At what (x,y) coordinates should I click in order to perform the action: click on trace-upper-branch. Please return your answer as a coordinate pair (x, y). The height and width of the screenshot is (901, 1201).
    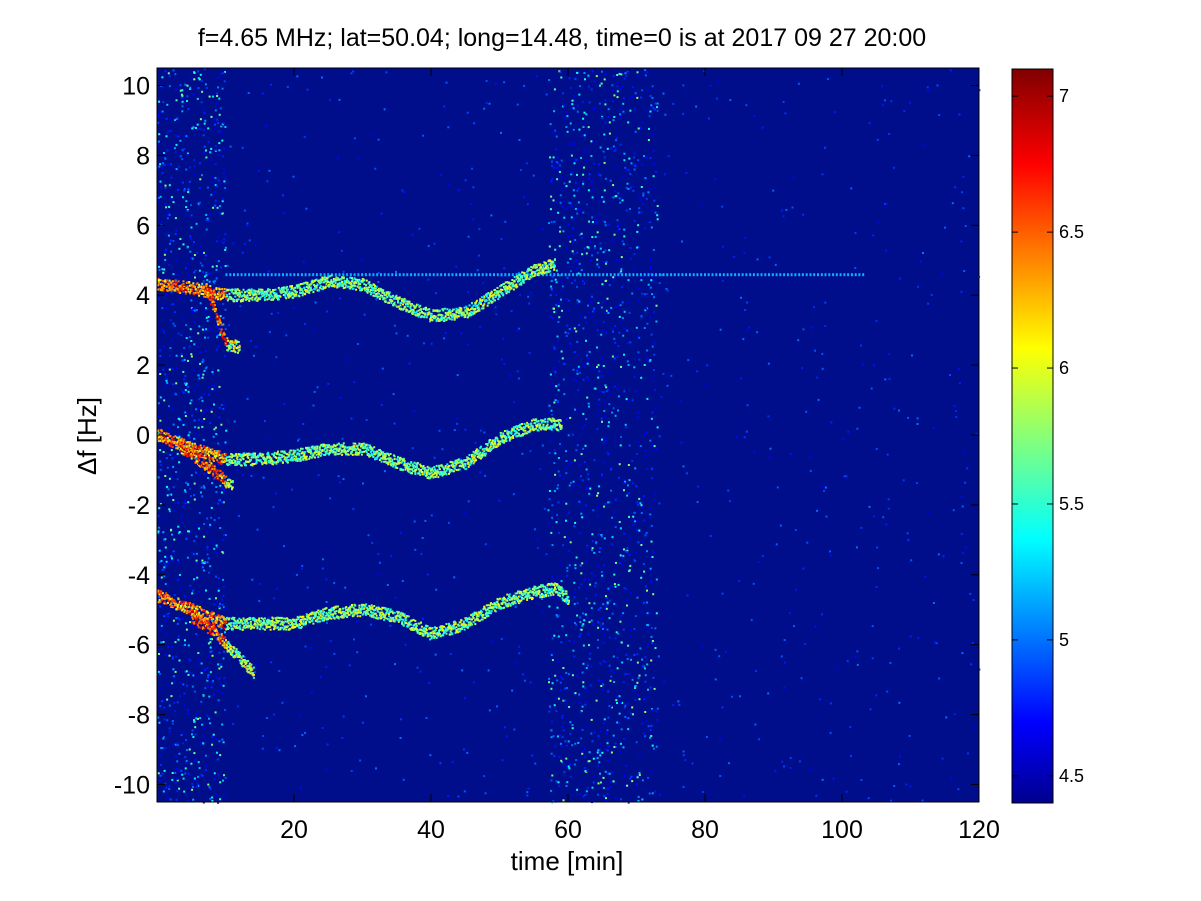
    Looking at the image, I should click on (224, 339).